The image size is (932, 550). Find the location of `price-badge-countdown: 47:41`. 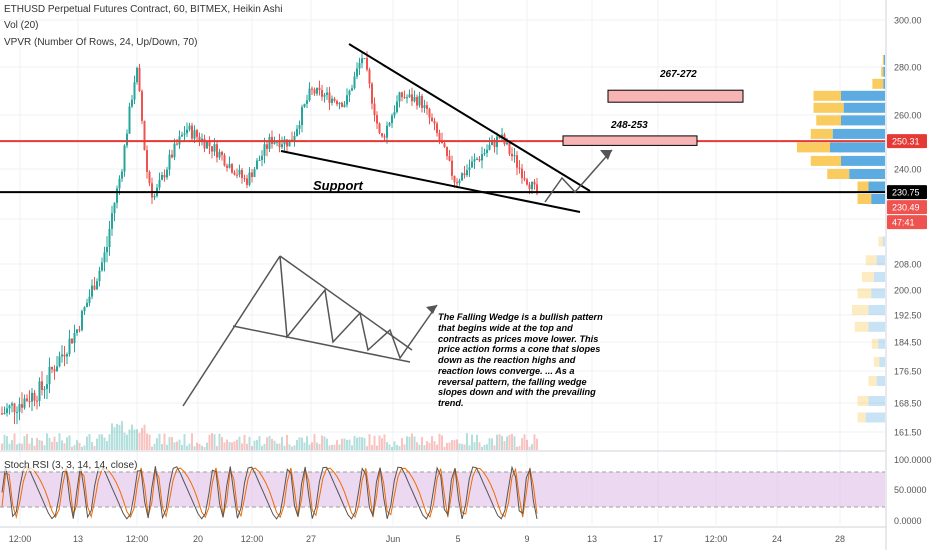

price-badge-countdown: 47:41 is located at coordinates (903, 223).